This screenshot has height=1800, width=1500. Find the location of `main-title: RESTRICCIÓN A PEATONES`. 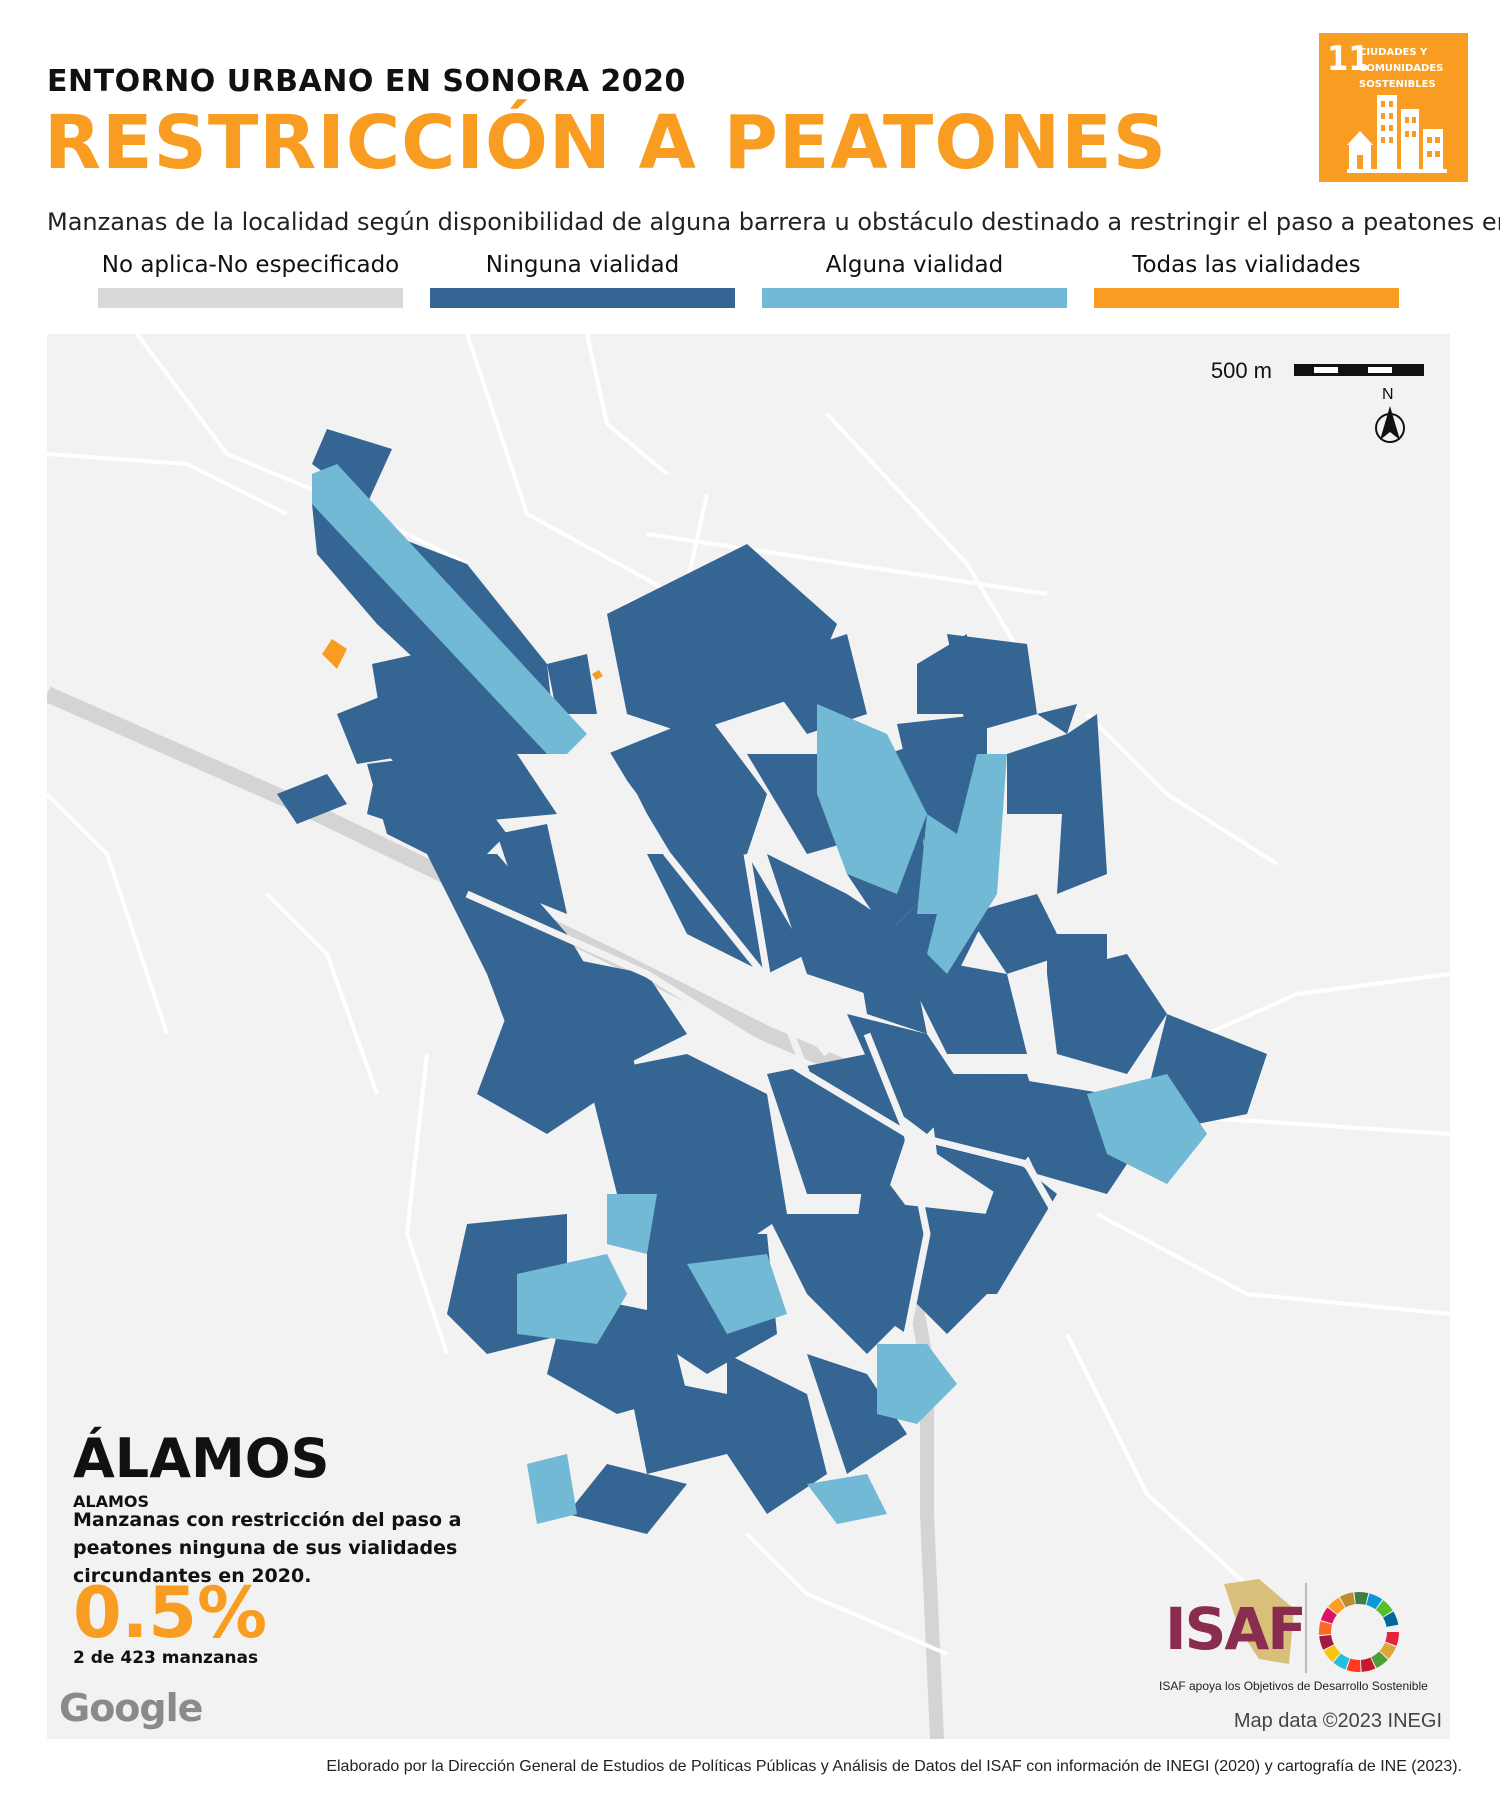

main-title: RESTRICCIÓN A PEATONES is located at coordinates (606, 143).